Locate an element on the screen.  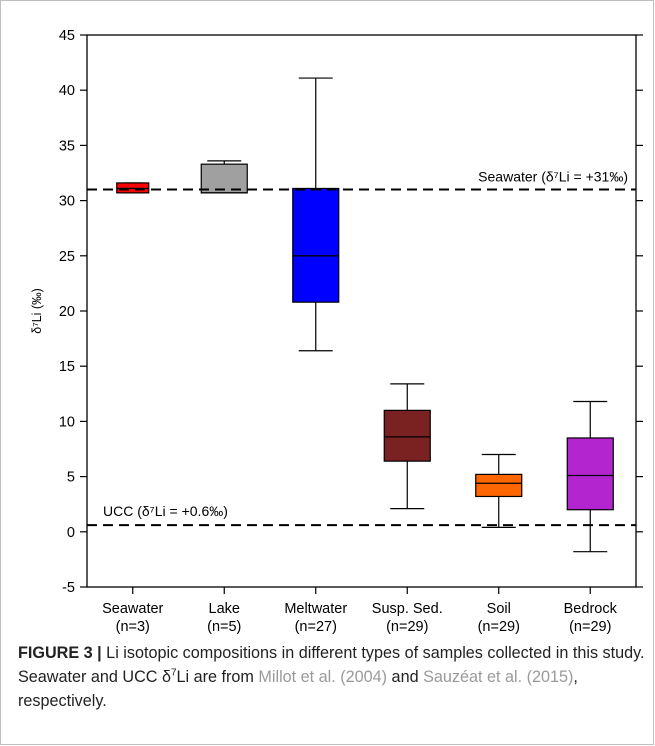
y-tick-label: 10 is located at coordinates (67, 422).